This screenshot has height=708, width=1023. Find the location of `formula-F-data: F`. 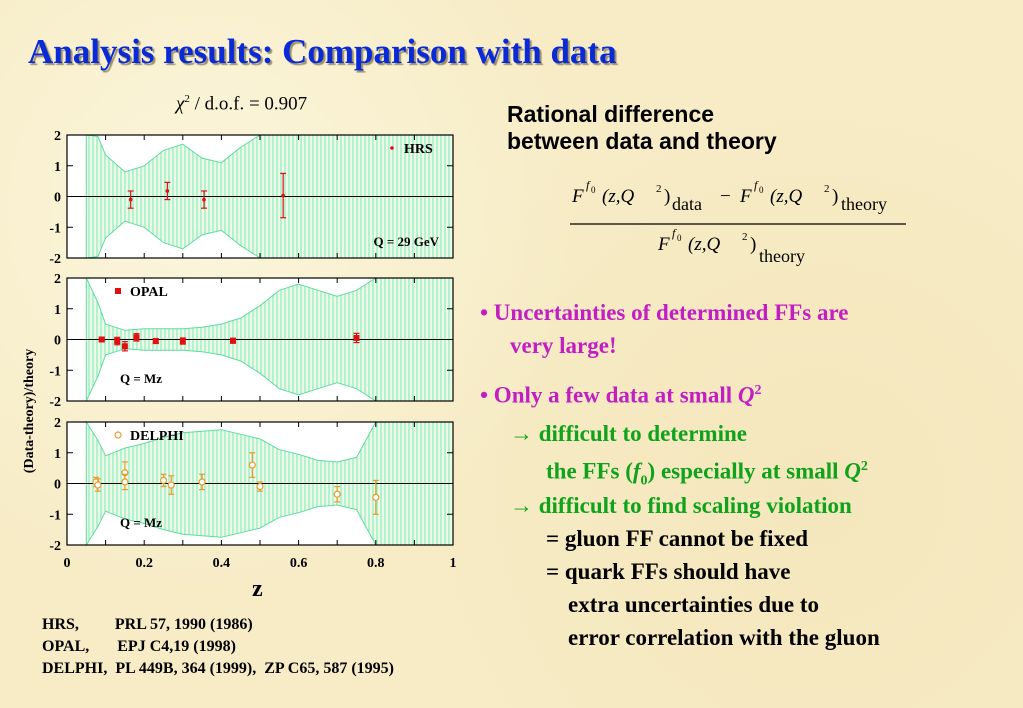

formula-F-data: F is located at coordinates (577, 196).